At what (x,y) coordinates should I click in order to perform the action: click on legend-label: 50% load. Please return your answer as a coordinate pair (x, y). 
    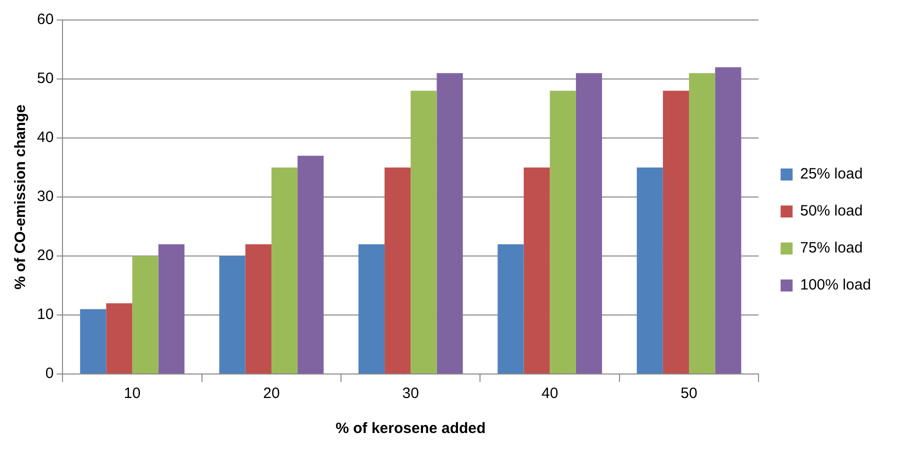
    Looking at the image, I should click on (831, 211).